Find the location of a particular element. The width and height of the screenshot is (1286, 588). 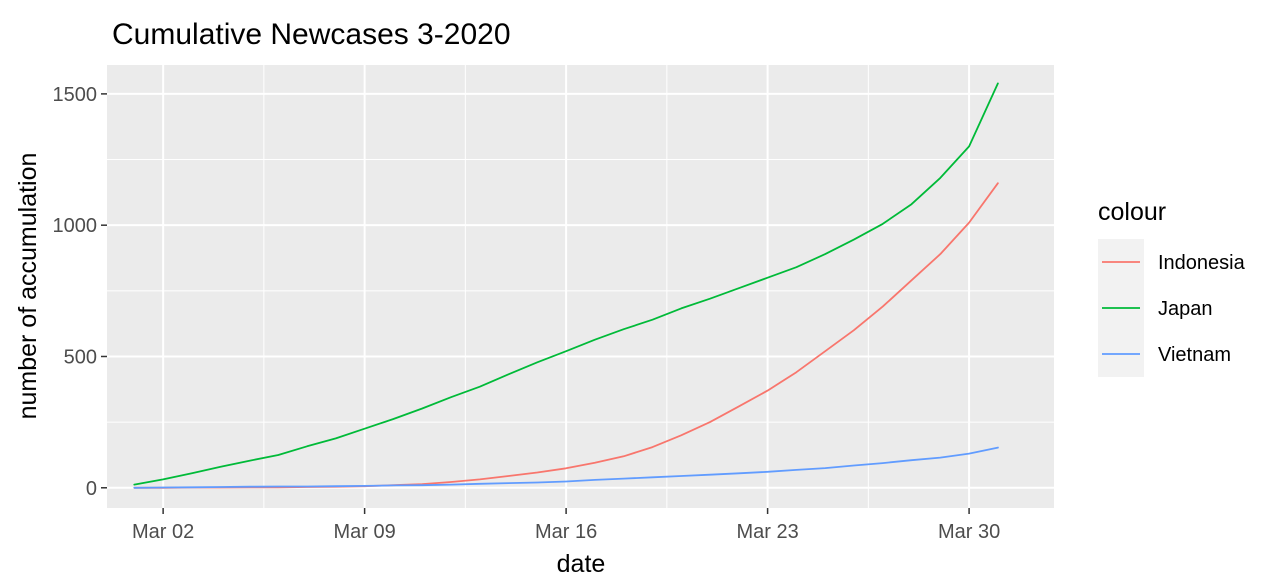

x-tick-label: Mar 16 is located at coordinates (566, 532).